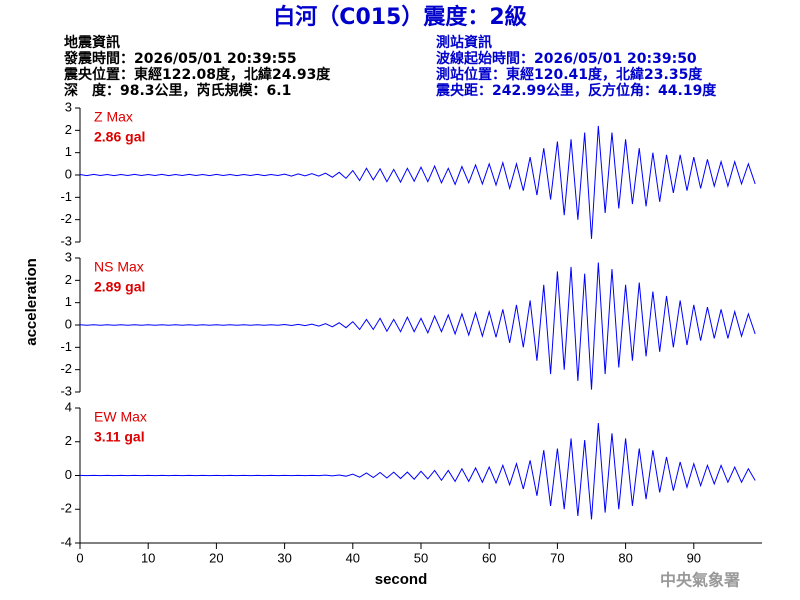 Image resolution: width=800 pixels, height=600 pixels. What do you see at coordinates (119, 137) in the screenshot?
I see `peak-label: 2.86 gal` at bounding box center [119, 137].